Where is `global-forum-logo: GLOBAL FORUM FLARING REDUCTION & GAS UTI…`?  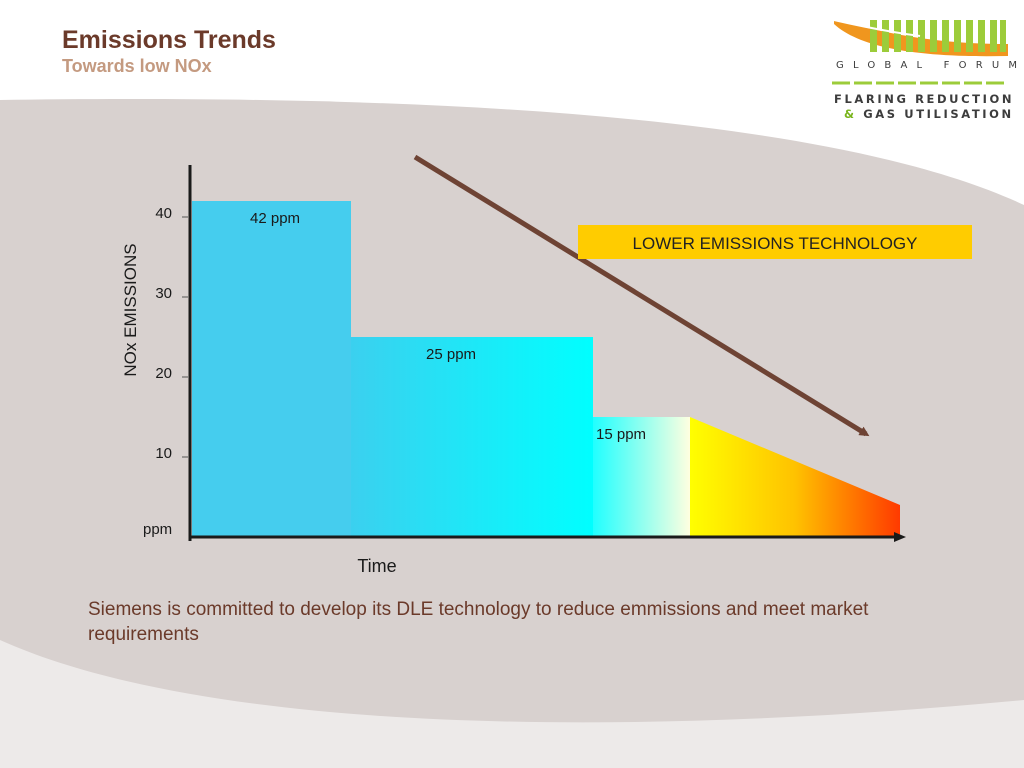 global-forum-logo: GLOBAL FORUM FLARING REDUCTION & GAS UTI… is located at coordinates (927, 72).